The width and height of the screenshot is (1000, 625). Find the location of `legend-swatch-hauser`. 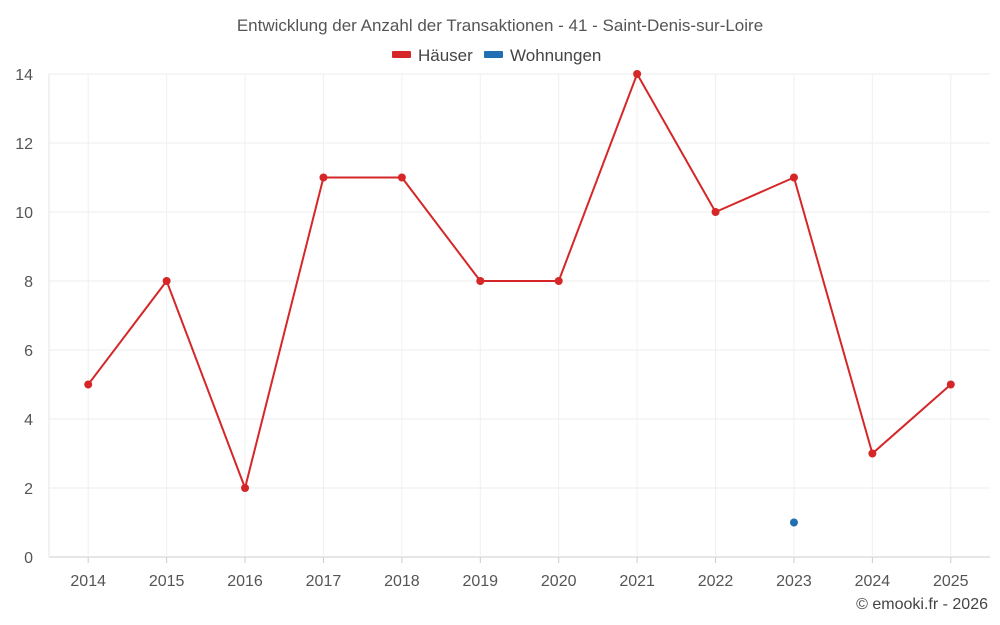

legend-swatch-hauser is located at coordinates (401, 54).